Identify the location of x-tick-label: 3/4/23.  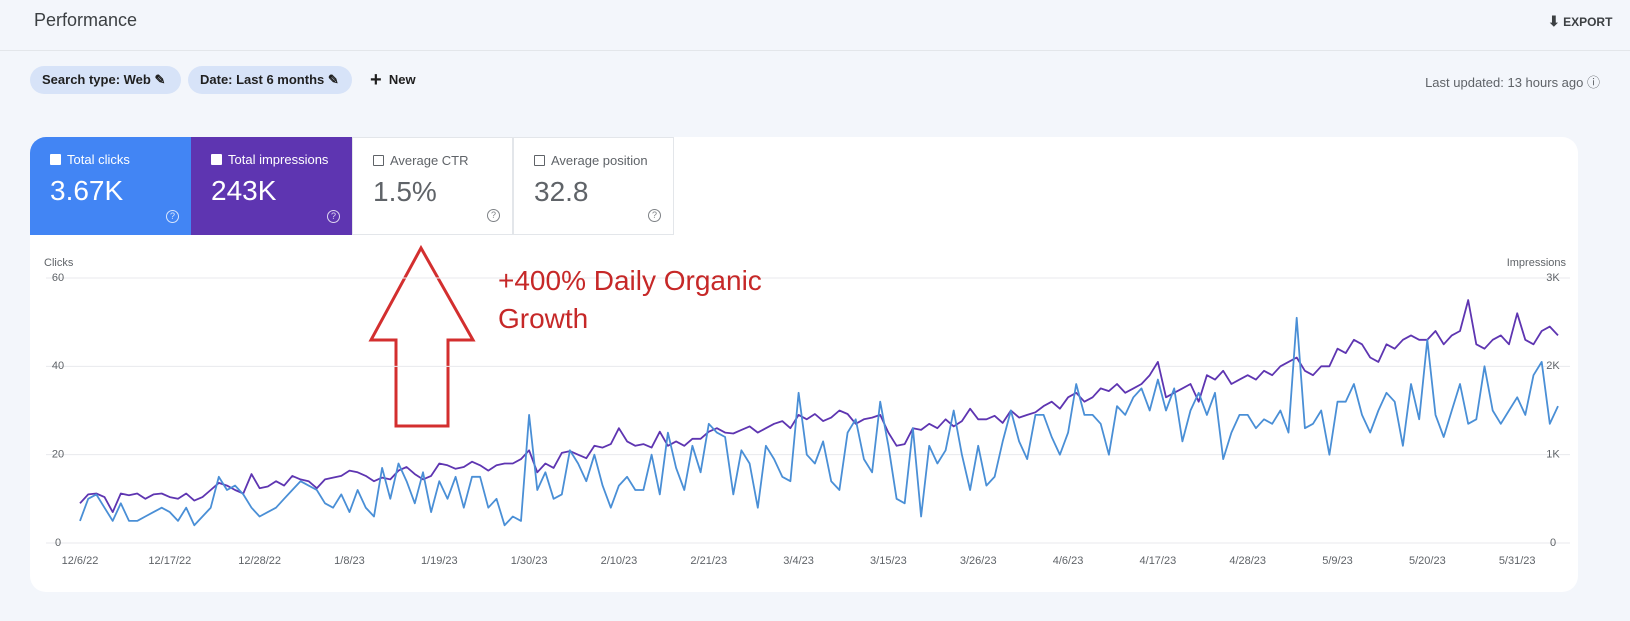
(798, 561).